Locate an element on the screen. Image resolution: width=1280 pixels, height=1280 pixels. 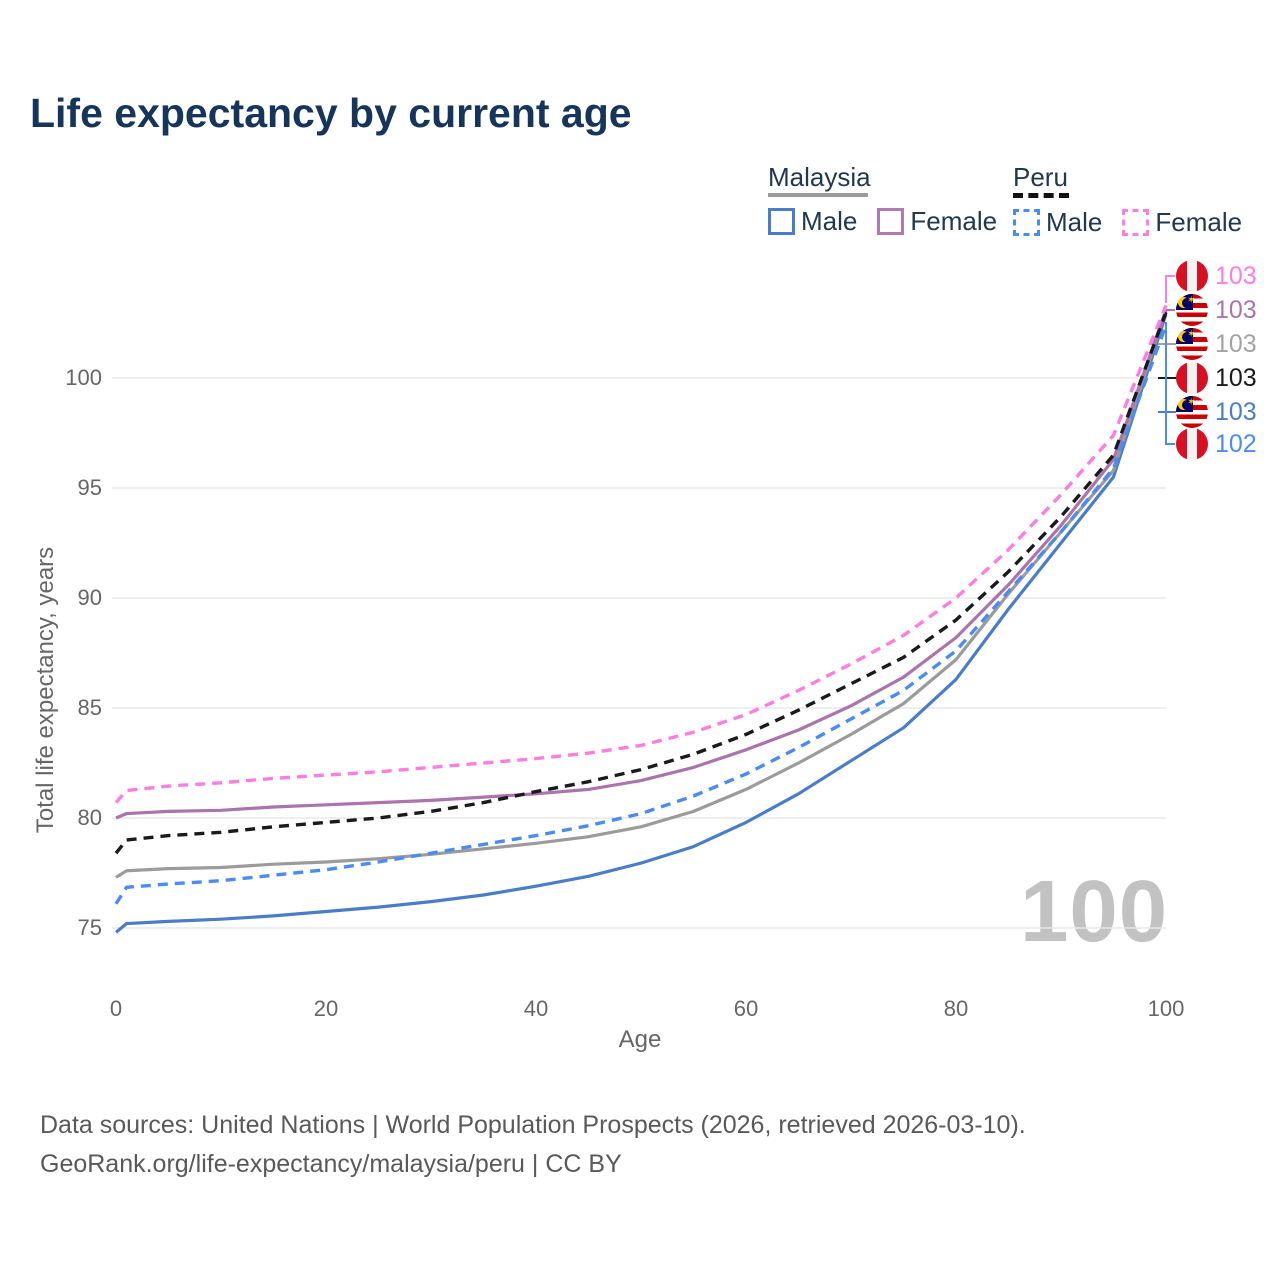
y-tick-80: 80 is located at coordinates (89, 817).